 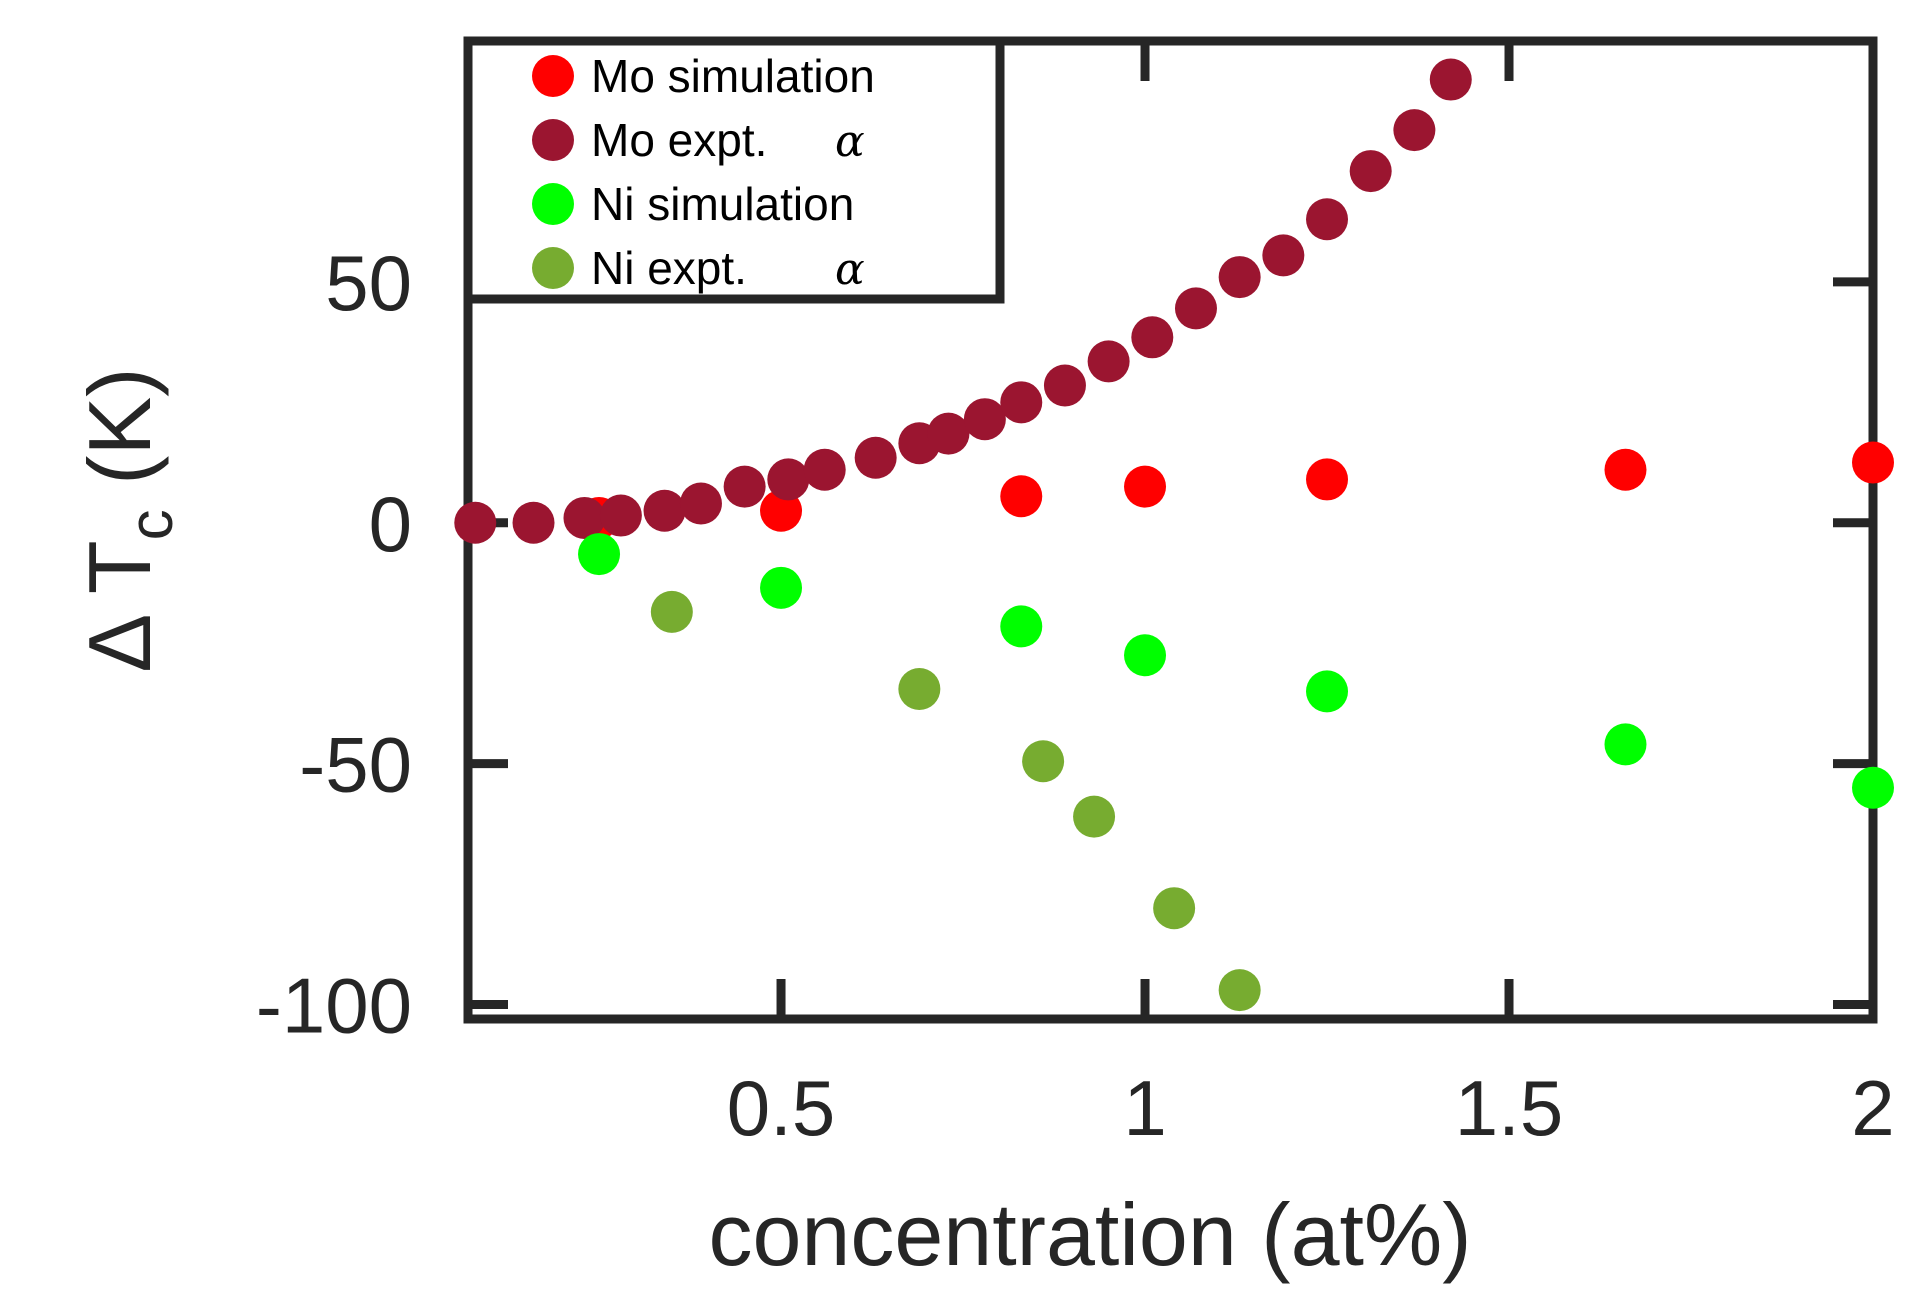 I want to click on legend-label: Ni simulation, so click(x=722, y=204).